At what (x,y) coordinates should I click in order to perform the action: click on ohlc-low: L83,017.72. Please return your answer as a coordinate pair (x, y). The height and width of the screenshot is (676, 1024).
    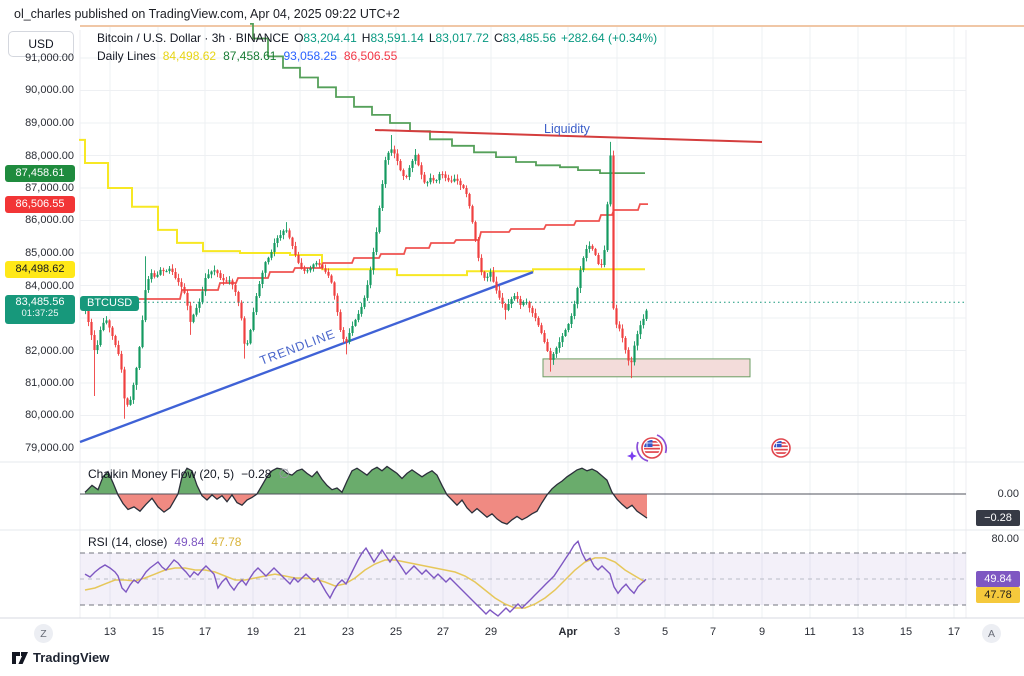
    Looking at the image, I should click on (458, 38).